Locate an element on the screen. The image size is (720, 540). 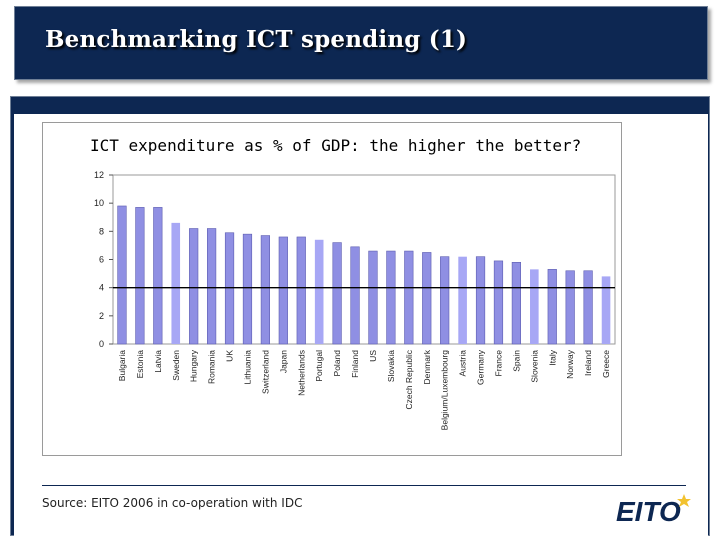
y-tick-label: 6 is located at coordinates (101, 260).